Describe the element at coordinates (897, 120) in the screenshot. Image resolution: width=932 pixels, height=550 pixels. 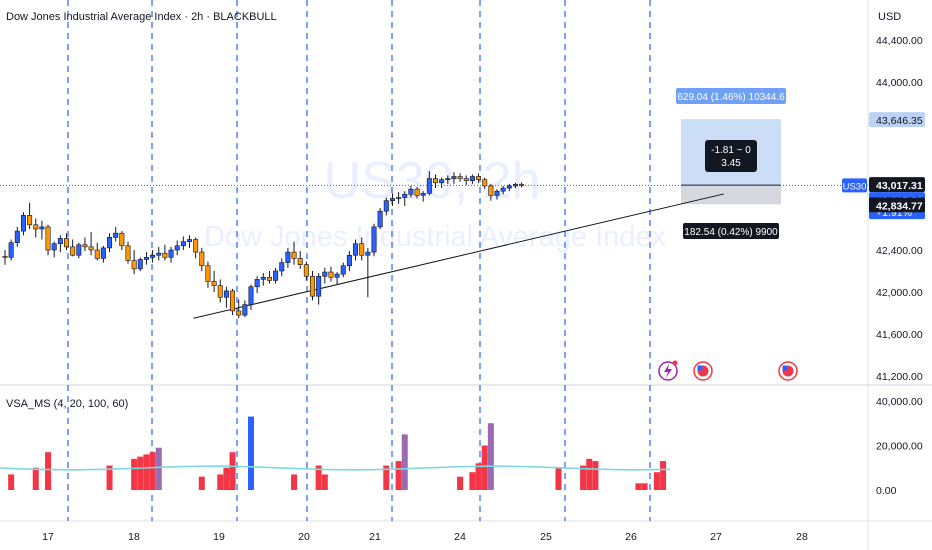
I see `price-tag-bg` at that location.